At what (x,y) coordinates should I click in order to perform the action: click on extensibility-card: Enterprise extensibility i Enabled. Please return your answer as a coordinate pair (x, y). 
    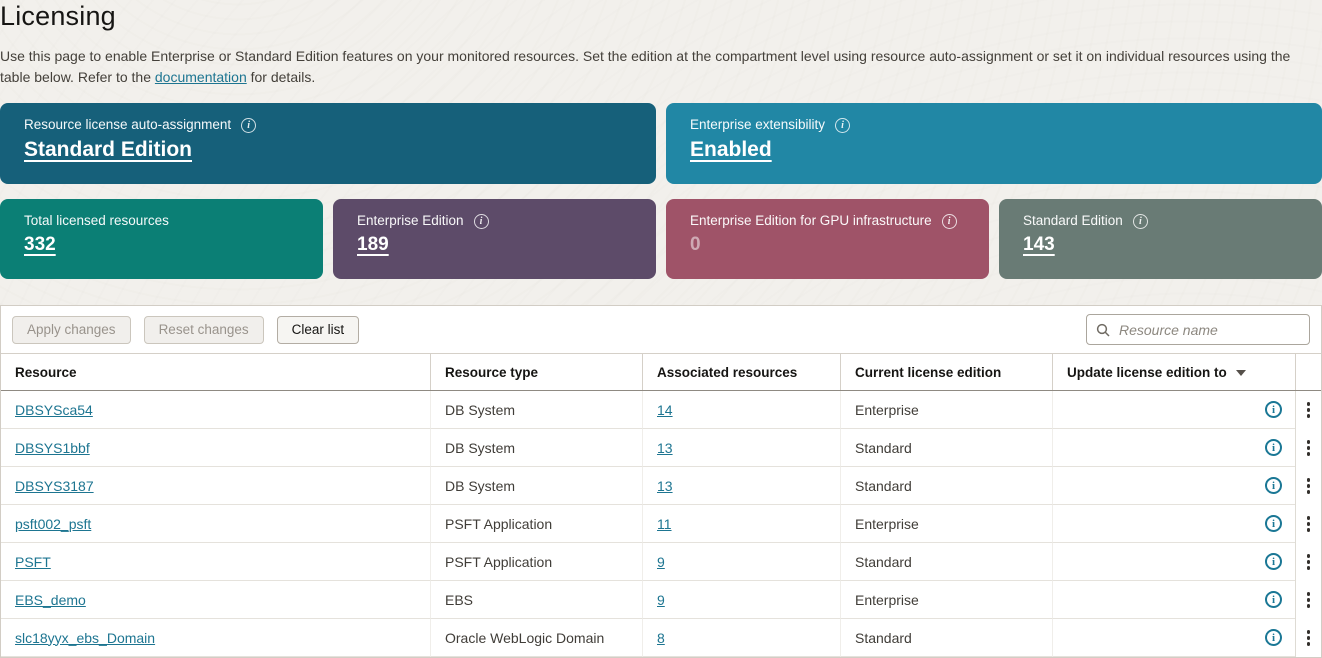
    Looking at the image, I should click on (994, 143).